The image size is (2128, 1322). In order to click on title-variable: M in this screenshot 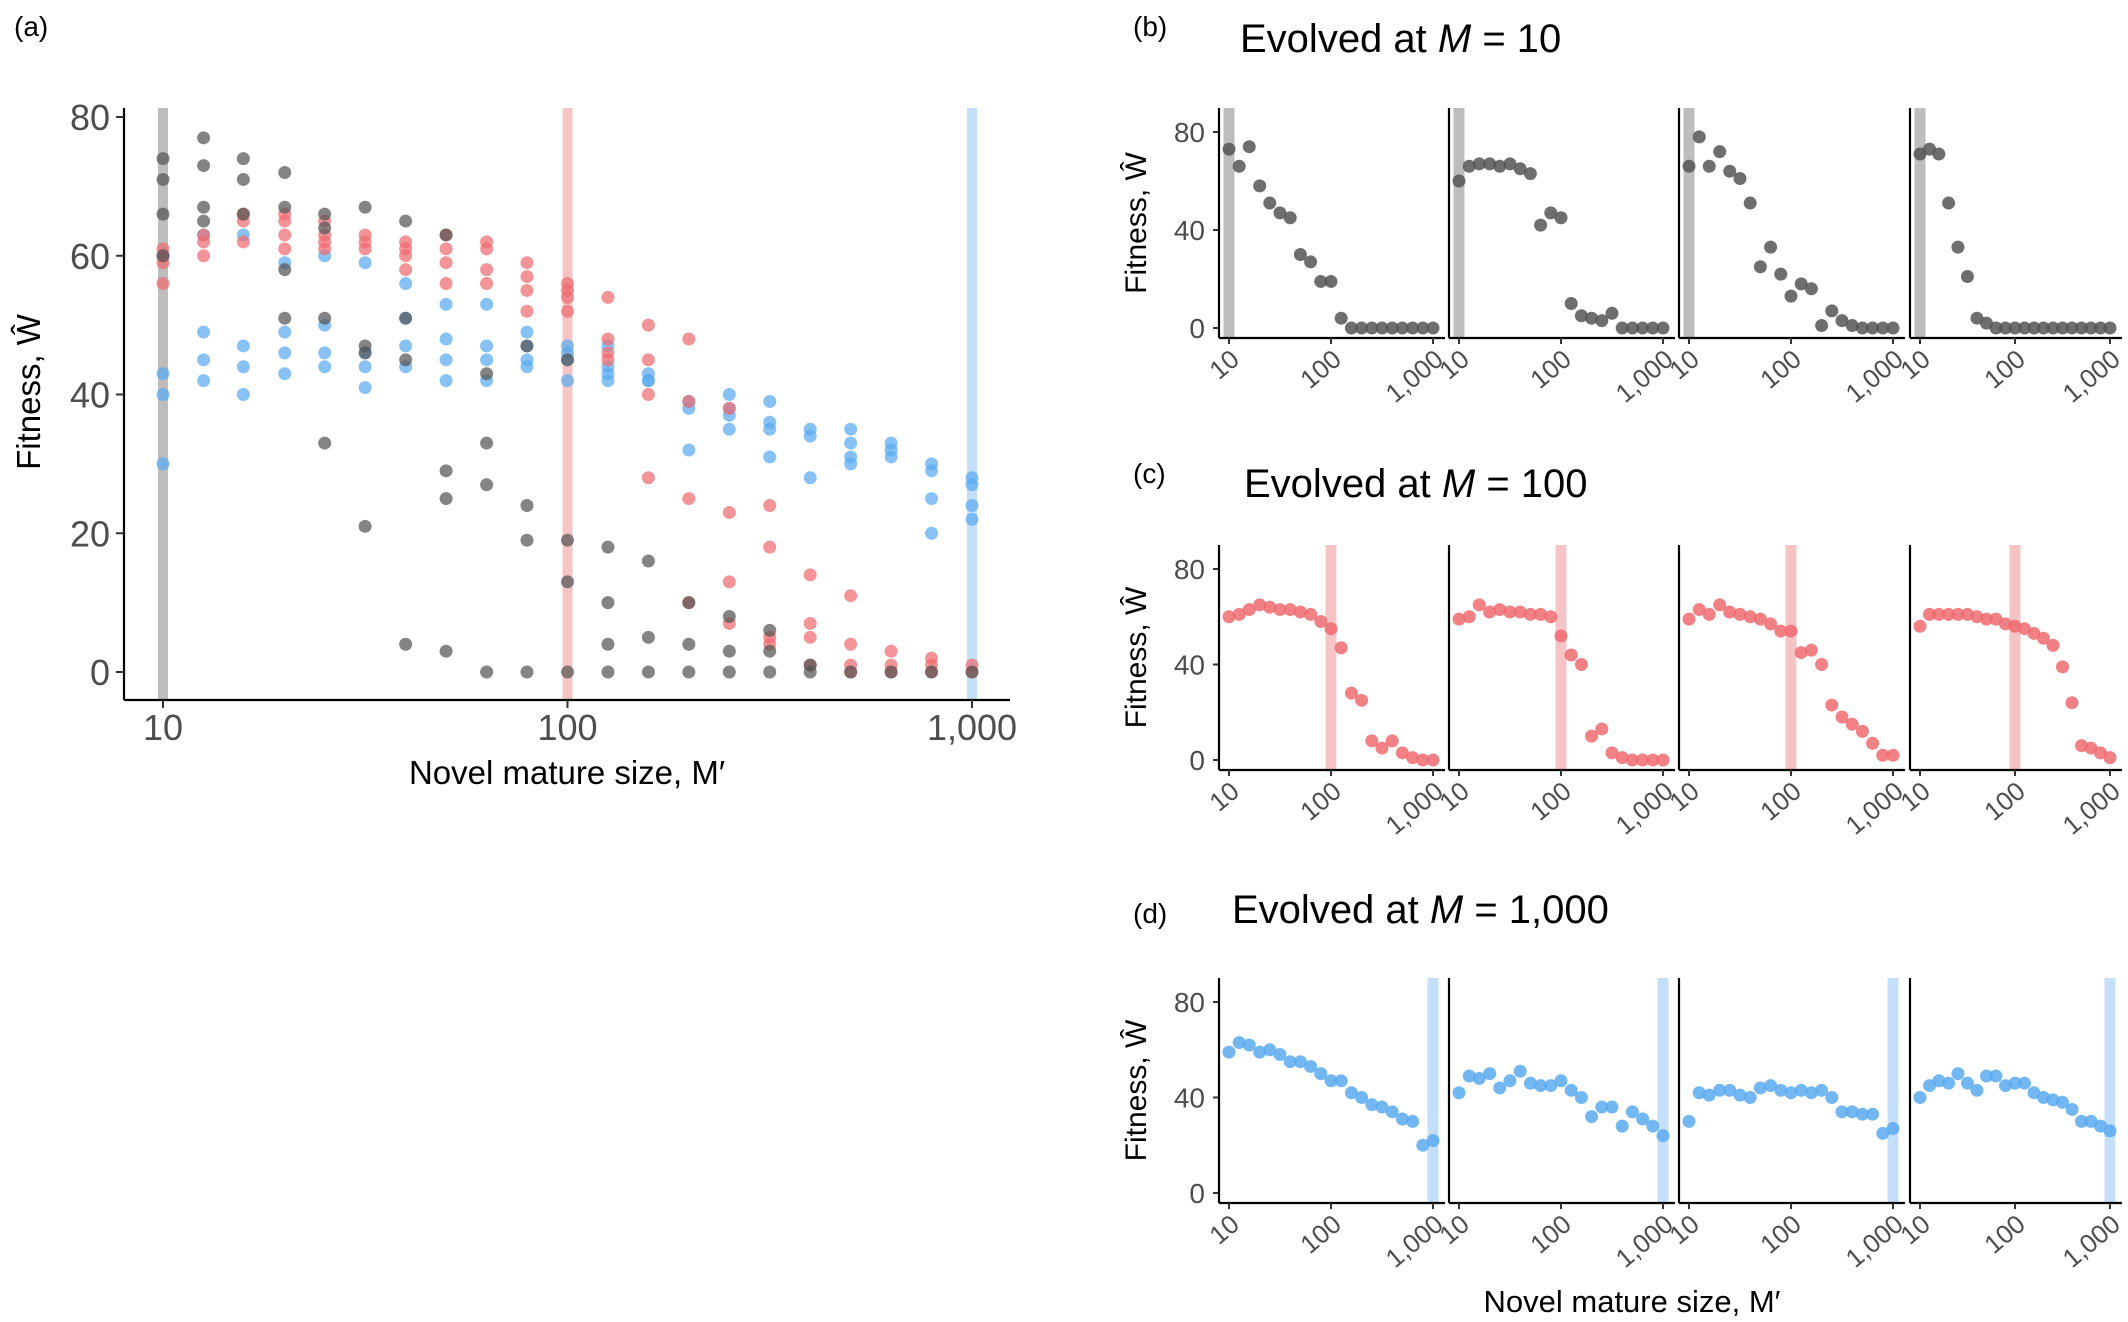, I will do `click(1447, 910)`.